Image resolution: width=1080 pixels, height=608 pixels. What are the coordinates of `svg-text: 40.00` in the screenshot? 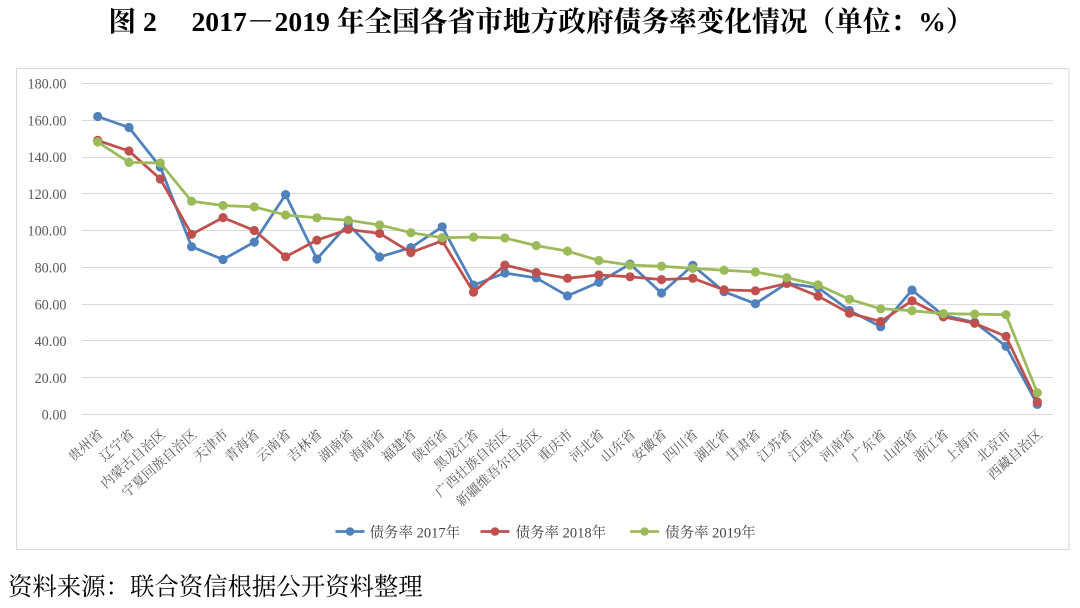 It's located at (51, 342).